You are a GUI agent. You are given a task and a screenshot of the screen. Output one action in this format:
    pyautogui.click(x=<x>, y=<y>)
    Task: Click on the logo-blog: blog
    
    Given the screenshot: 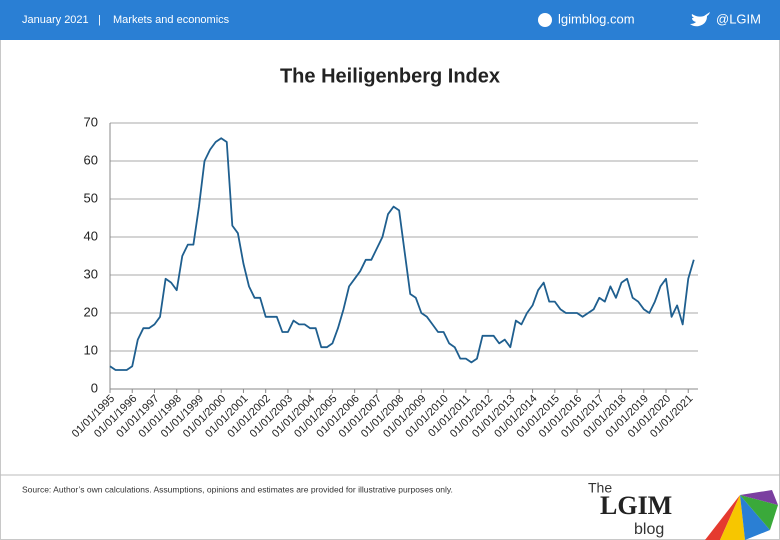 What is the action you would take?
    pyautogui.click(x=649, y=529)
    